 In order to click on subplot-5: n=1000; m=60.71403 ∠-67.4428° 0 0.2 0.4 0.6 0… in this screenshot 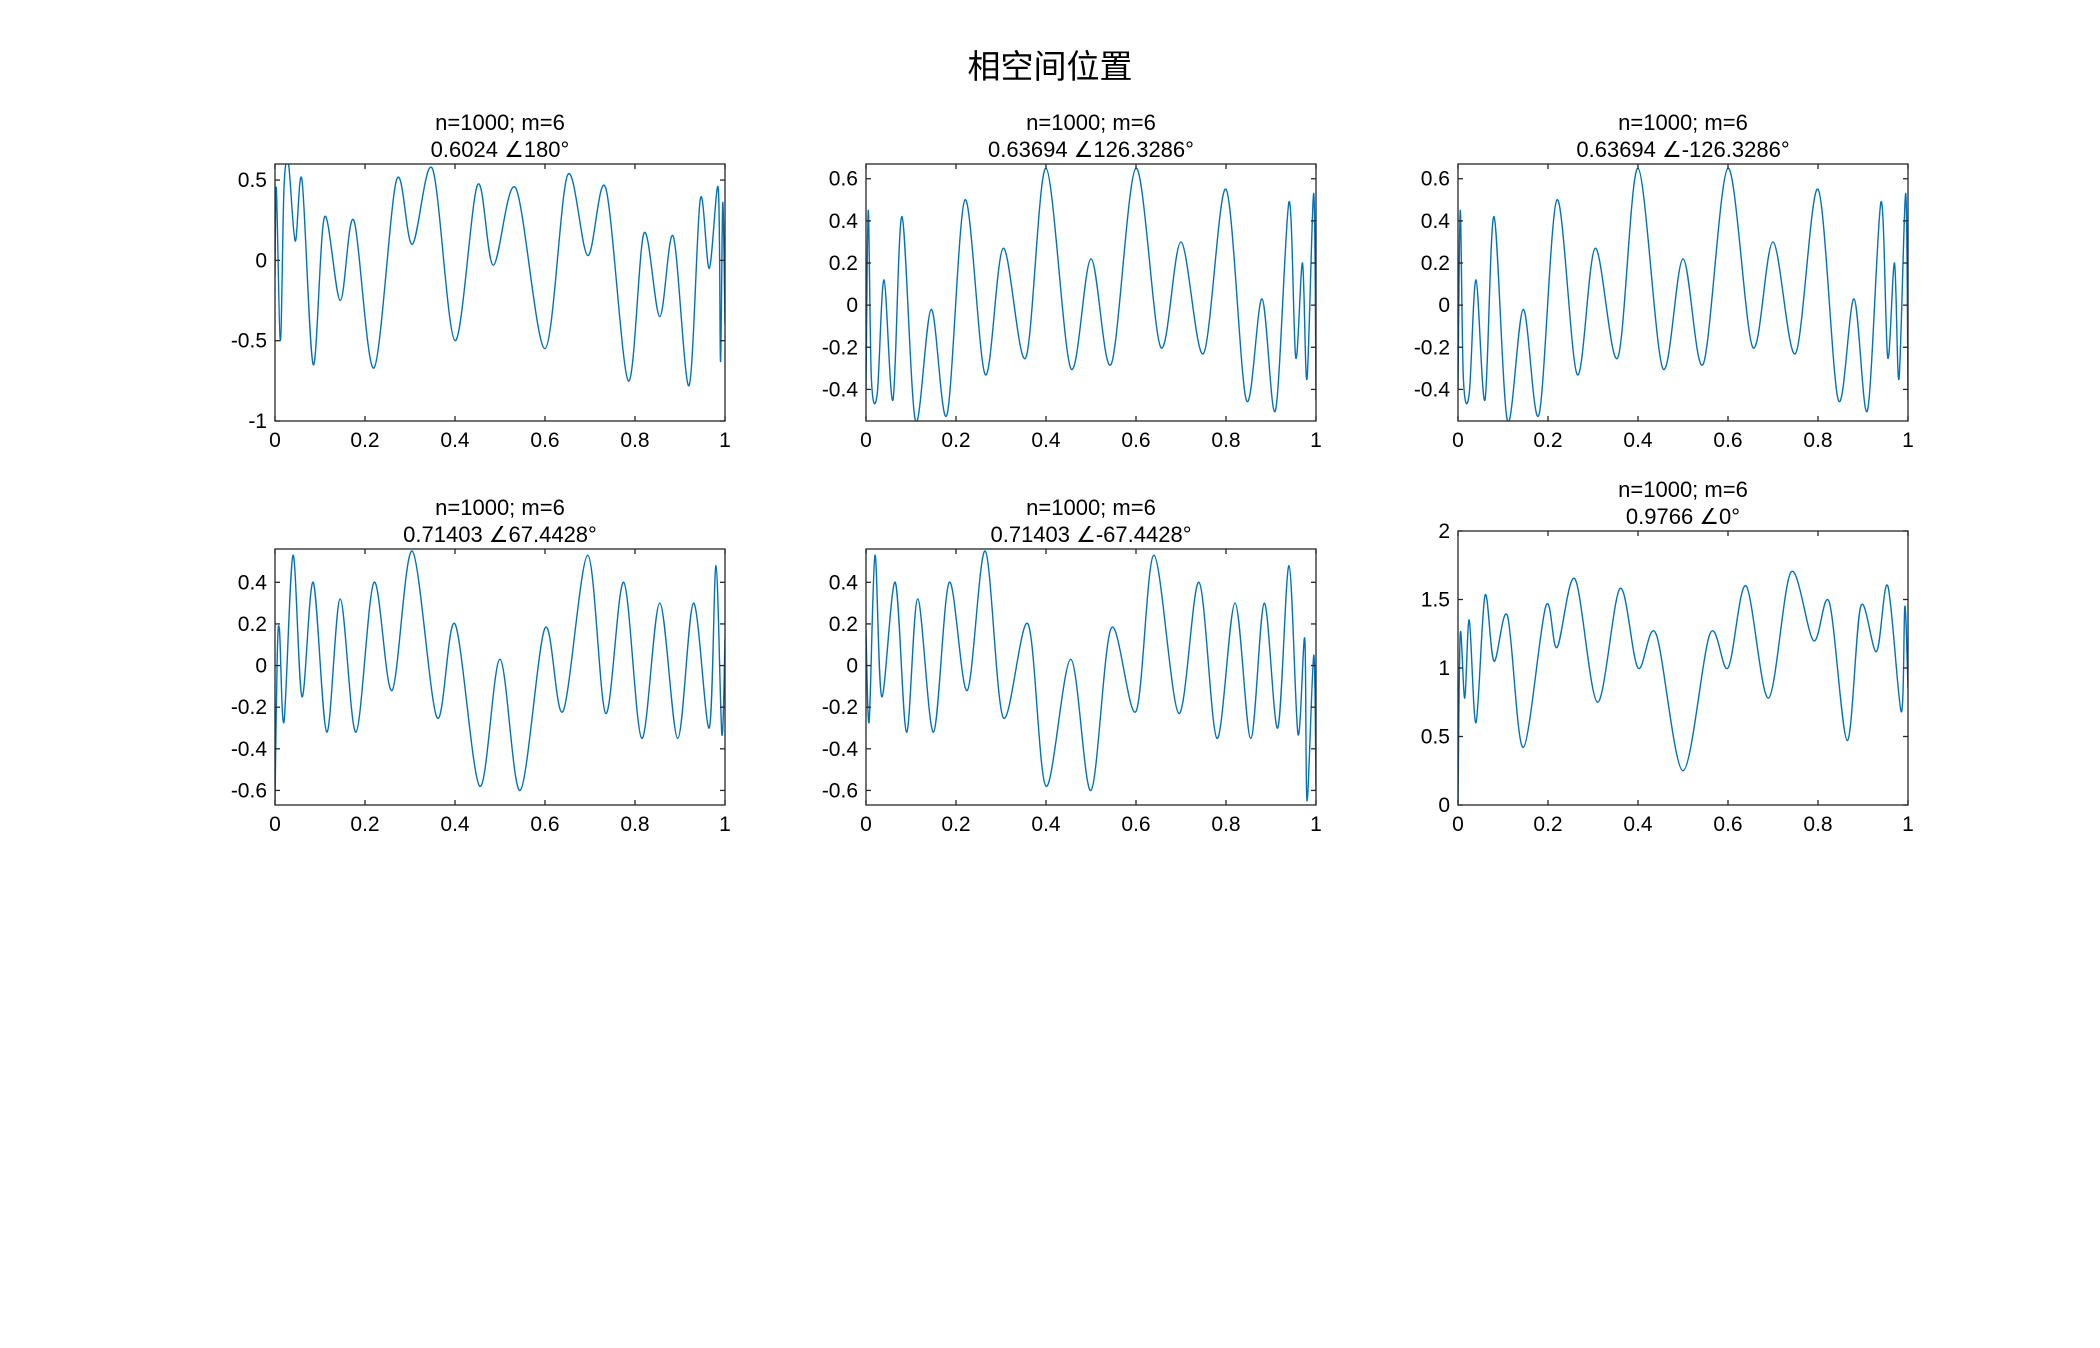, I will do `click(1072, 665)`.